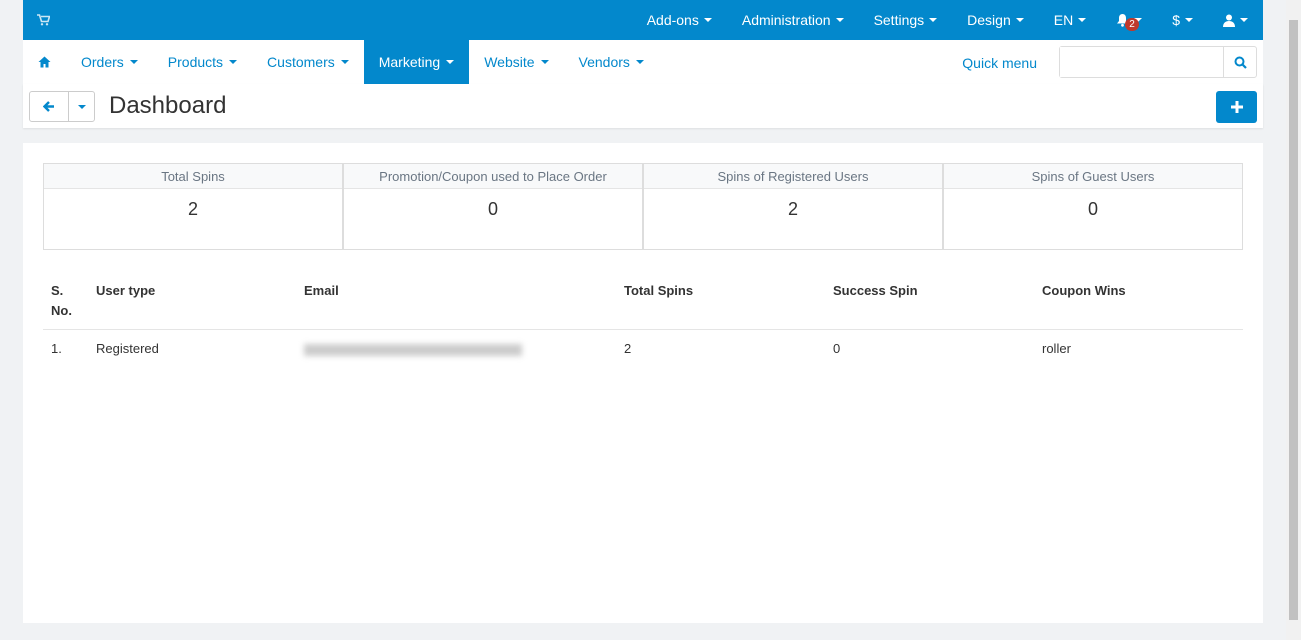 The image size is (1301, 640). Describe the element at coordinates (672, 20) in the screenshot. I see `menu-label: Add-ons` at that location.